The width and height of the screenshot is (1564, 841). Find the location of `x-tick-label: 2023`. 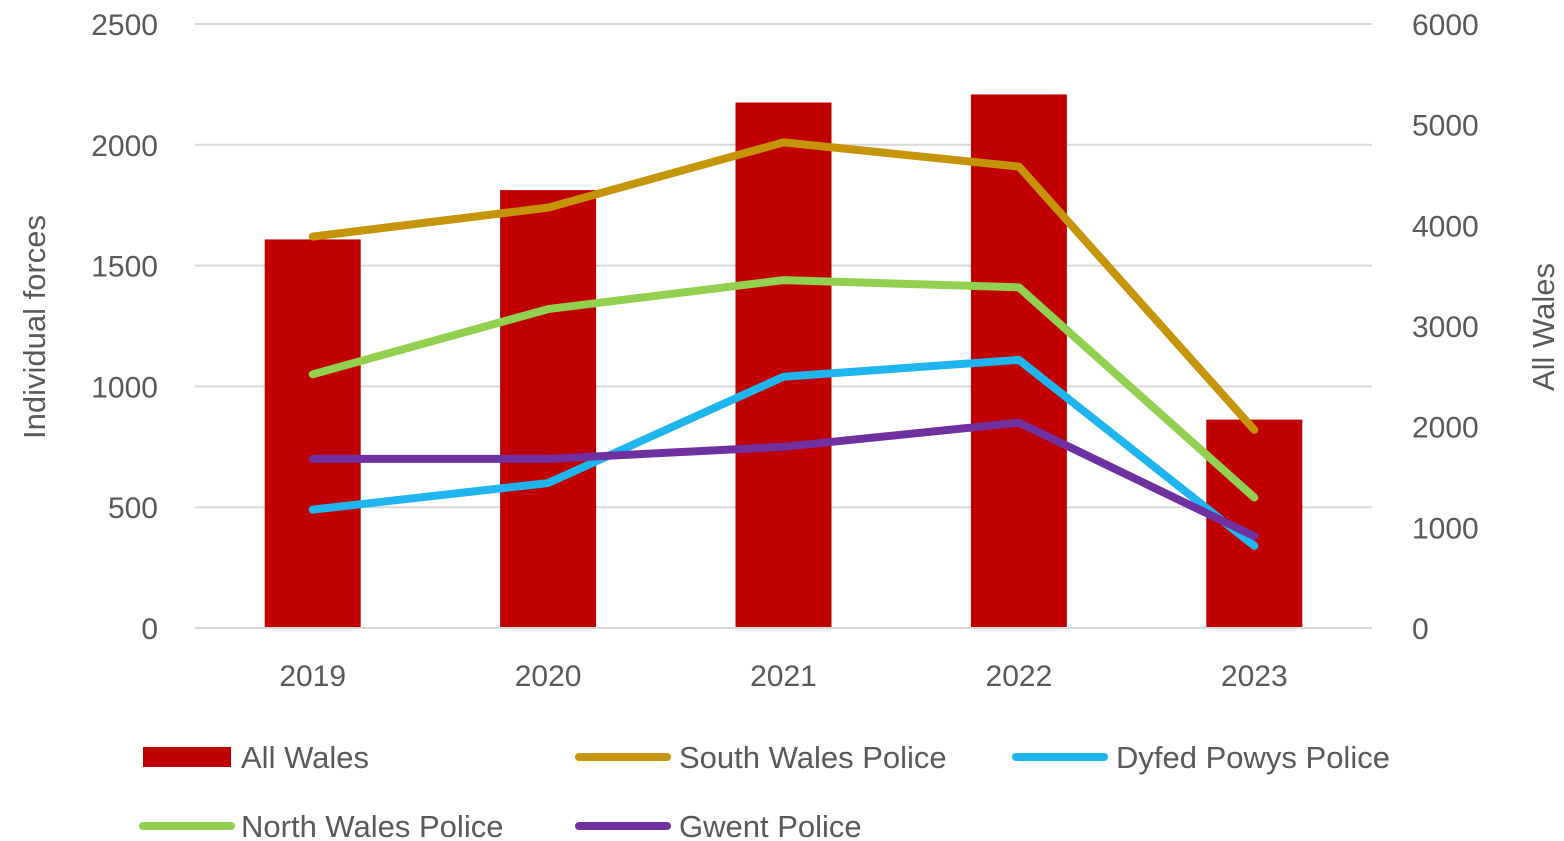

x-tick-label: 2023 is located at coordinates (1254, 676).